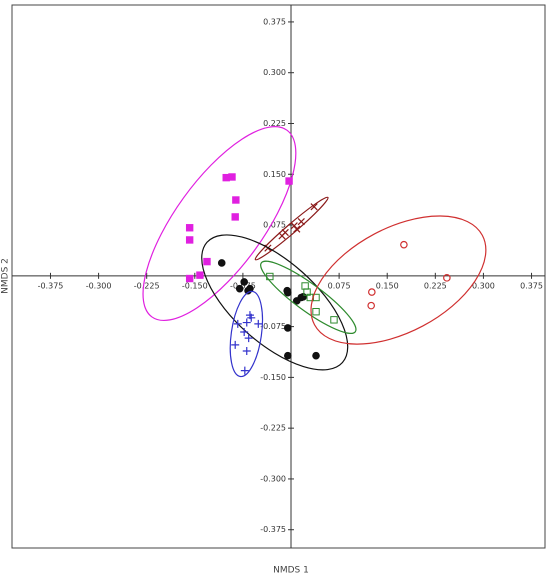 The height and width of the screenshot is (581, 550). Describe the element at coordinates (195, 285) in the screenshot. I see `x-tick-label: -0.150` at that location.